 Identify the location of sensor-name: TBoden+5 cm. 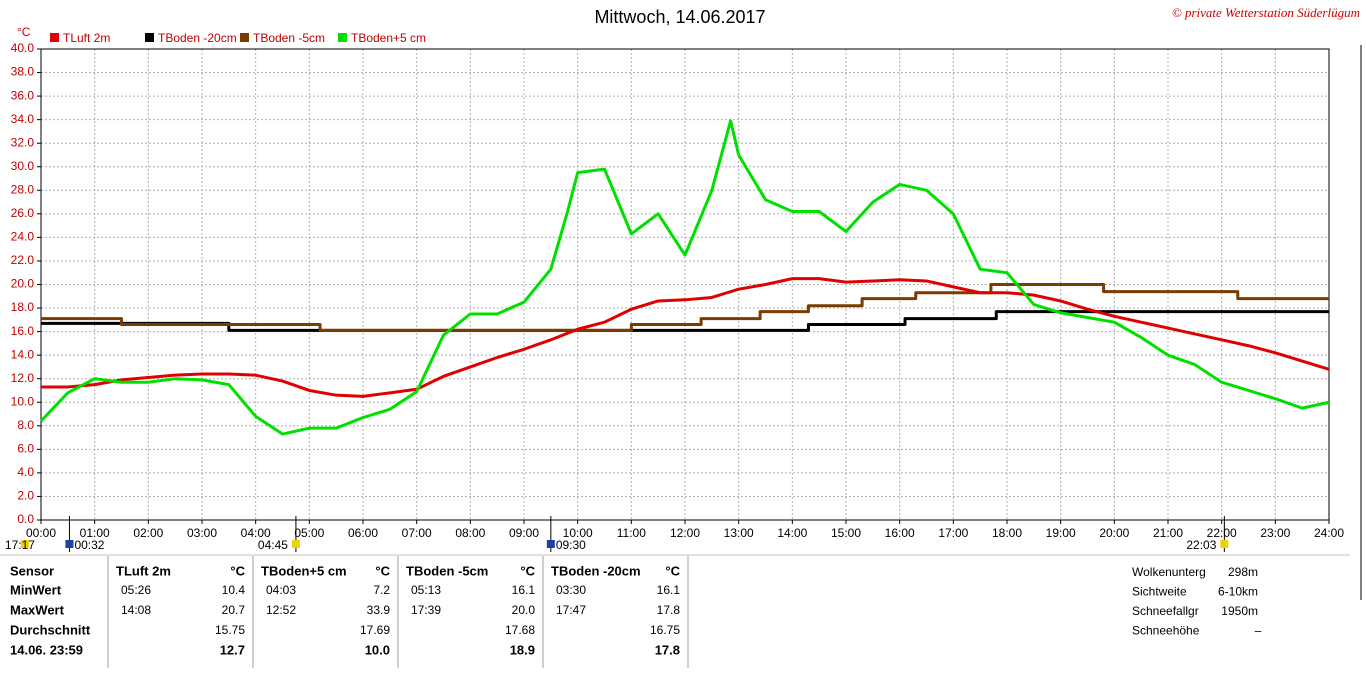
(304, 570).